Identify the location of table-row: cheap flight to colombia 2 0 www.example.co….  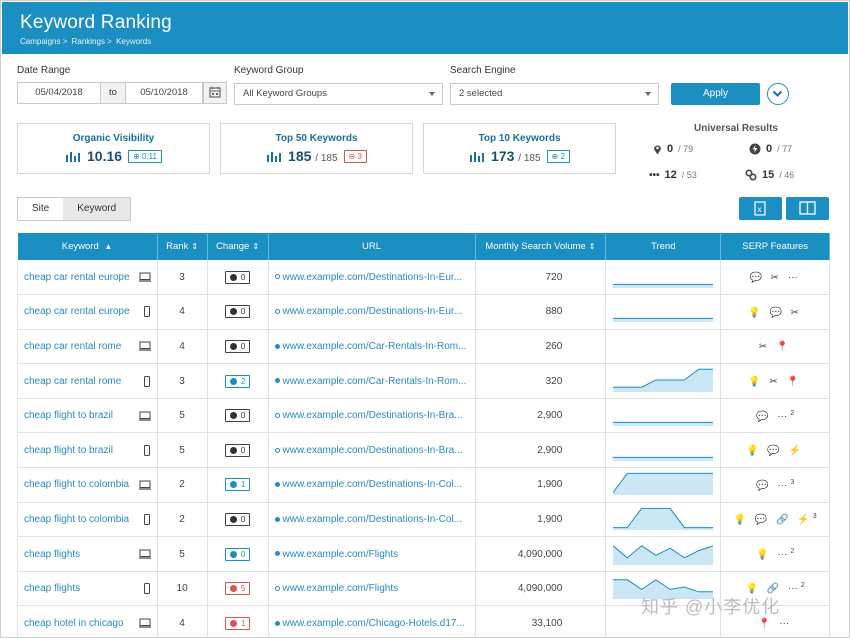
(423, 520).